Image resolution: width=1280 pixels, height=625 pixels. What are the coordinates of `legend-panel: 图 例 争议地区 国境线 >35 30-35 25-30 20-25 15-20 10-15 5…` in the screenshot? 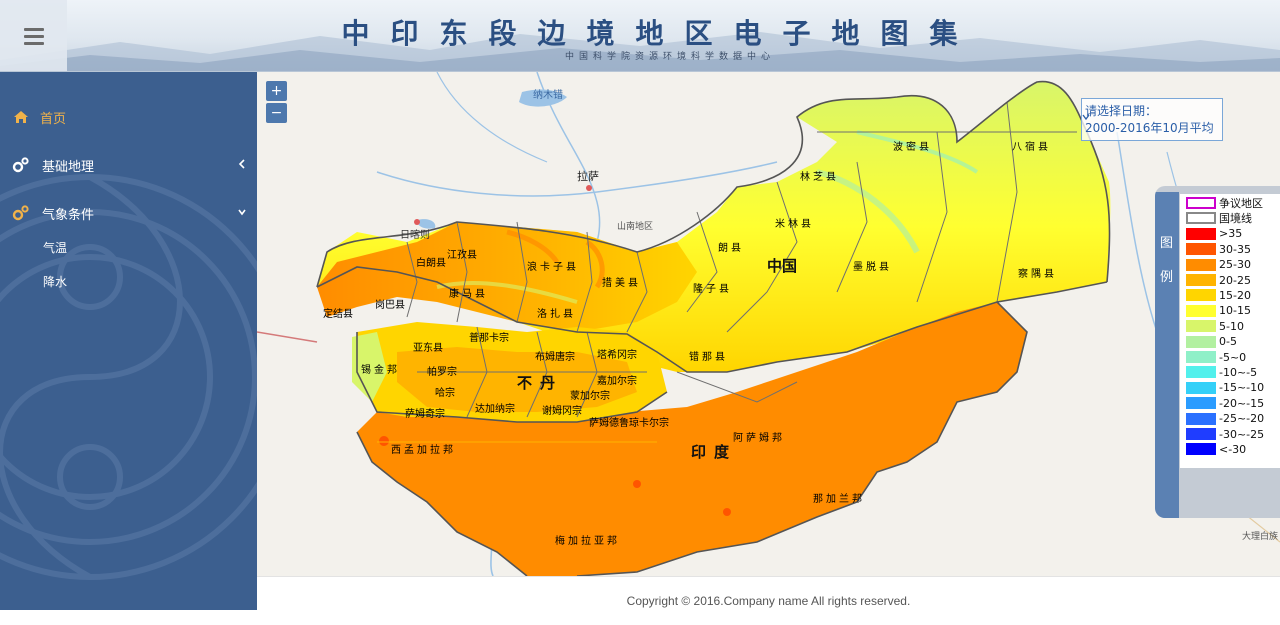 It's located at (1217, 352).